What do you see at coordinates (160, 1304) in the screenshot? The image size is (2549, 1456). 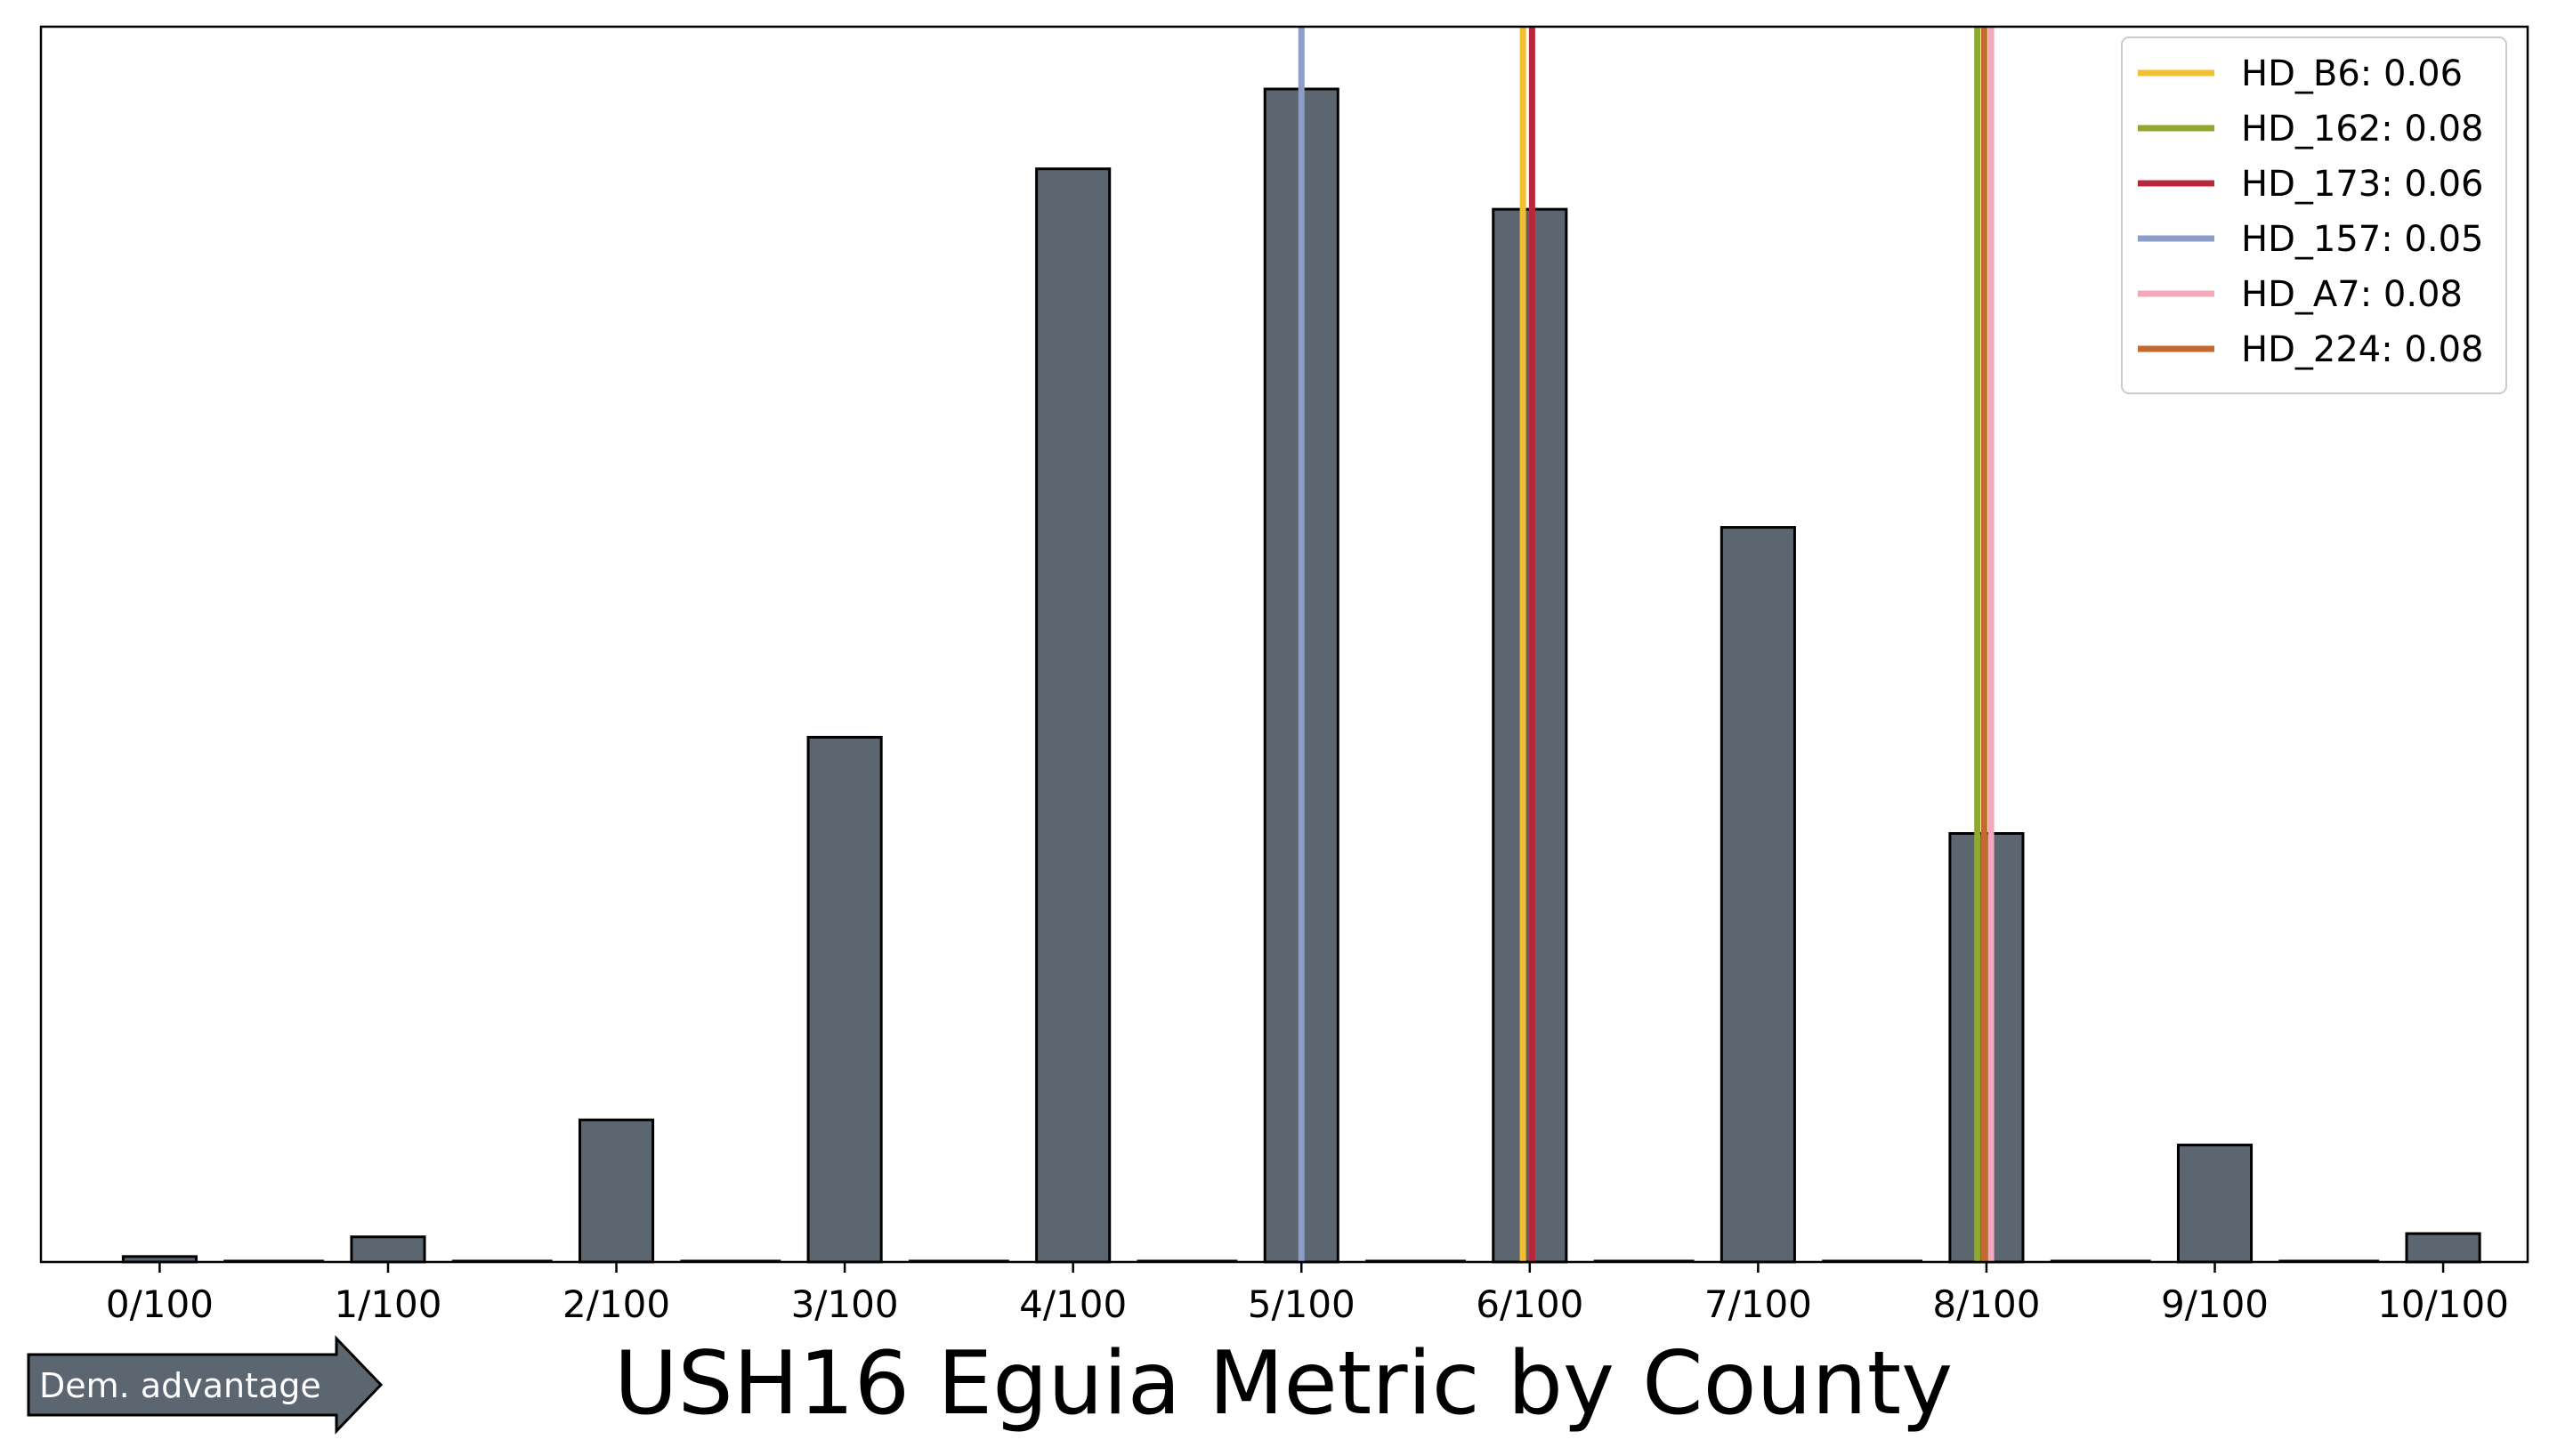 I see `x-tick-label: 0/100` at bounding box center [160, 1304].